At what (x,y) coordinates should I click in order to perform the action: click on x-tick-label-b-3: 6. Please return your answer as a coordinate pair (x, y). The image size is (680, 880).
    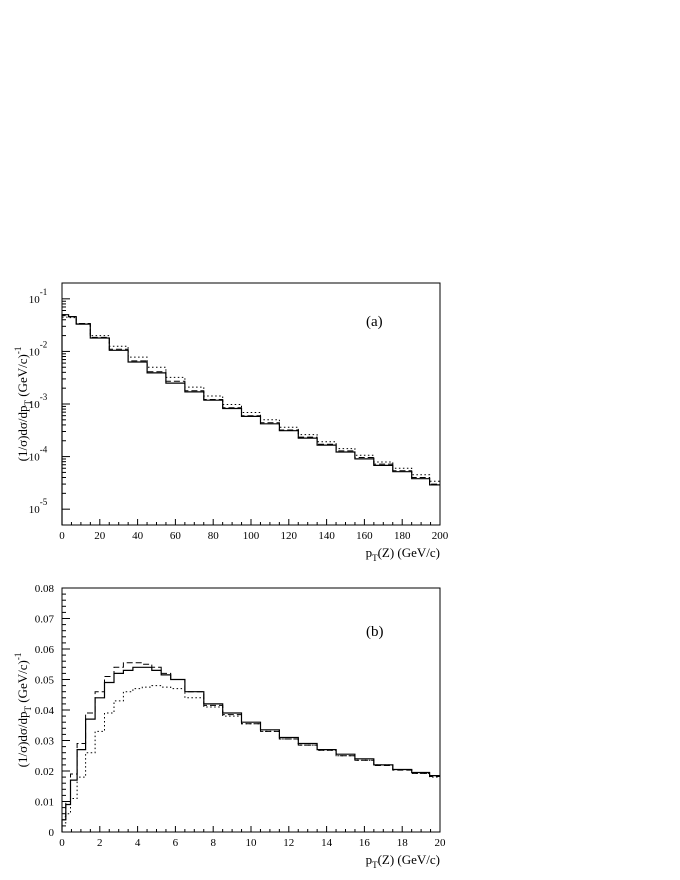
    Looking at the image, I should click on (176, 843).